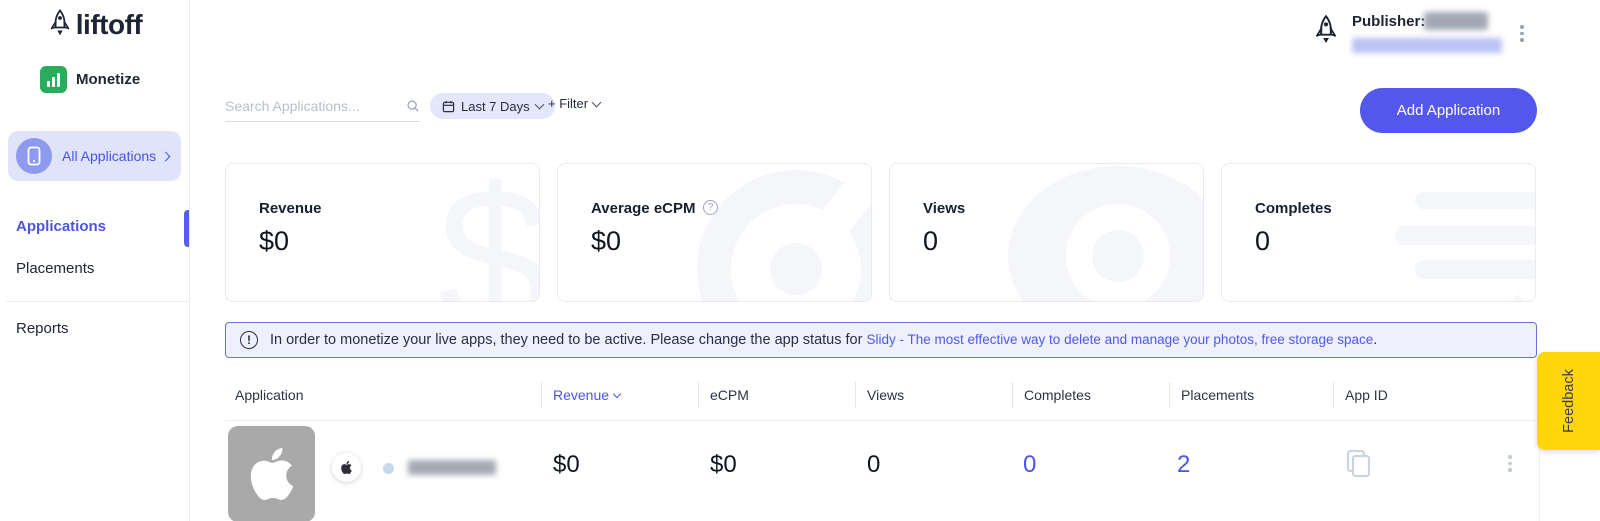 This screenshot has width=1600, height=521. I want to click on account-menu-button, so click(1522, 33).